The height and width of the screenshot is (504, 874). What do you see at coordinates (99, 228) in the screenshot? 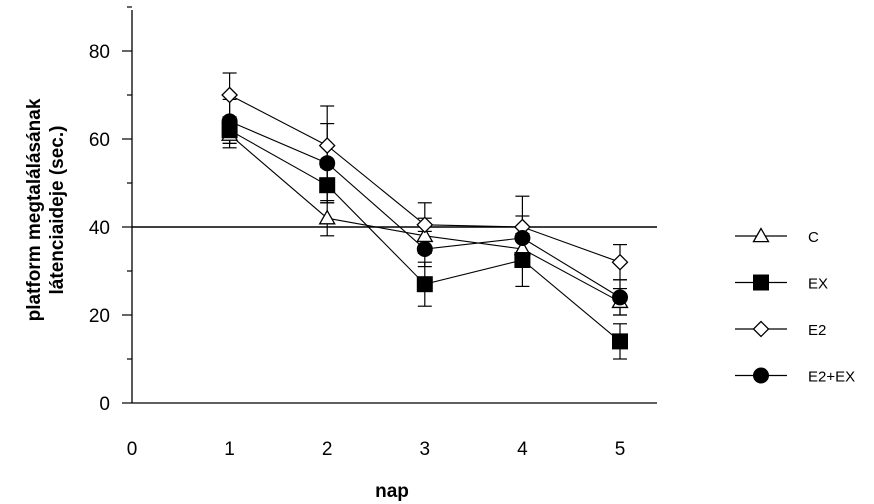
I see `y-tick-label: 40` at bounding box center [99, 228].